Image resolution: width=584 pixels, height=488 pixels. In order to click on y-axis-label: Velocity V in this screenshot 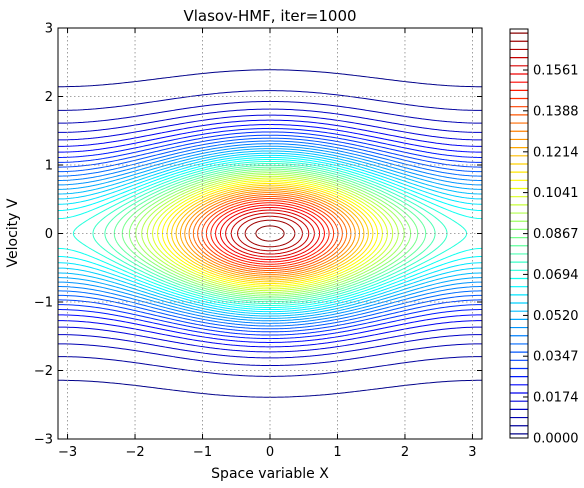, I will do `click(13, 232)`.